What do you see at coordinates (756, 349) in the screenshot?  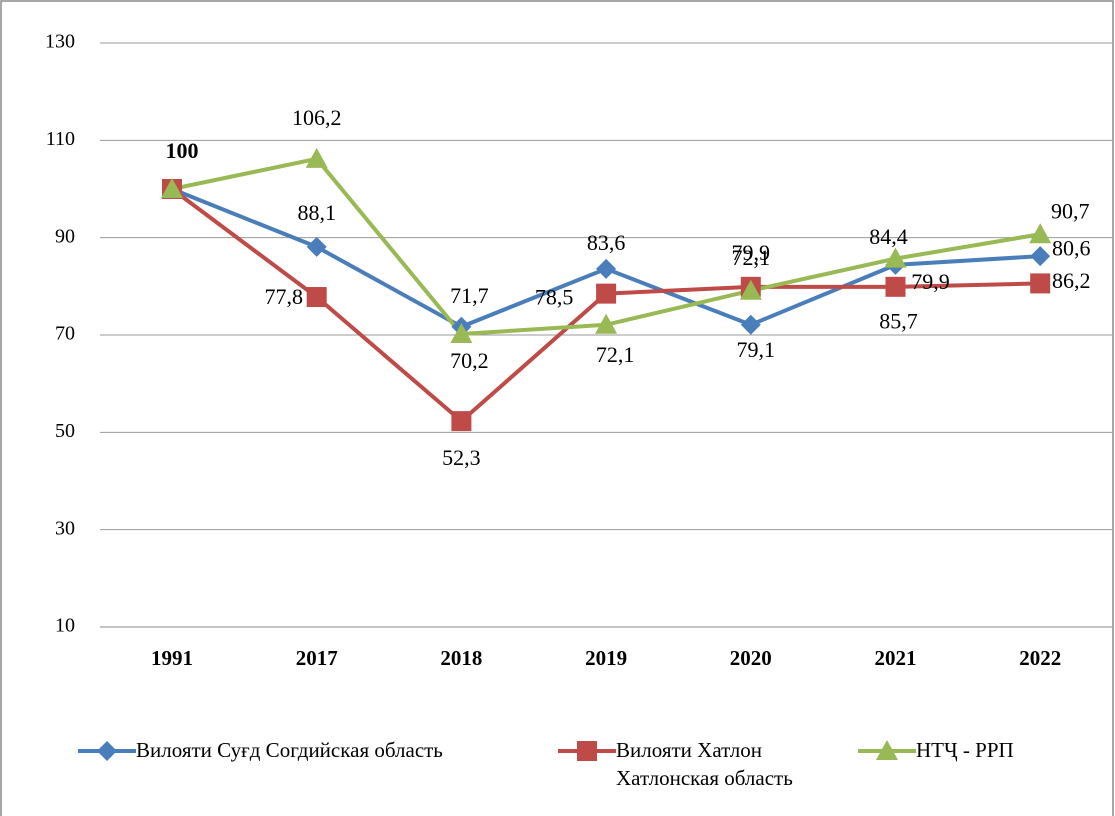 I see `data-label: 79,1` at bounding box center [756, 349].